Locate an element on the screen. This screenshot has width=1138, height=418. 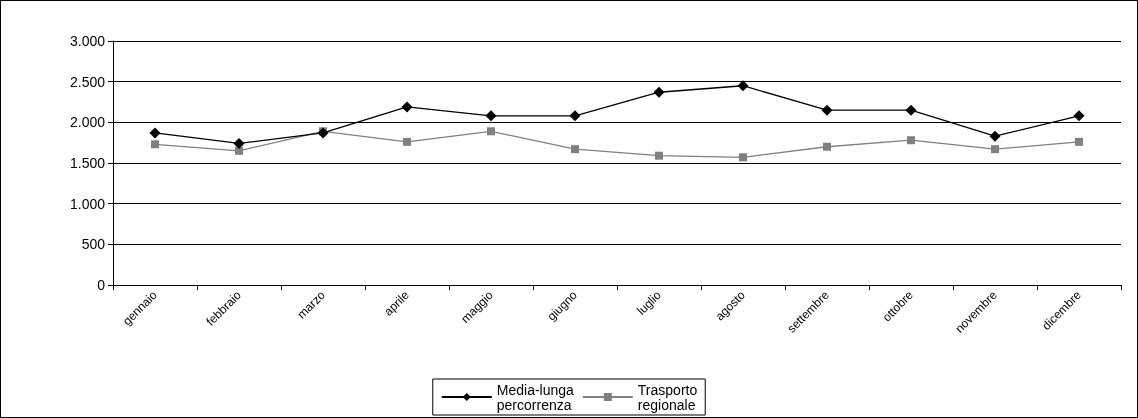
legend-label: Trasporto regionale is located at coordinates (667, 397).